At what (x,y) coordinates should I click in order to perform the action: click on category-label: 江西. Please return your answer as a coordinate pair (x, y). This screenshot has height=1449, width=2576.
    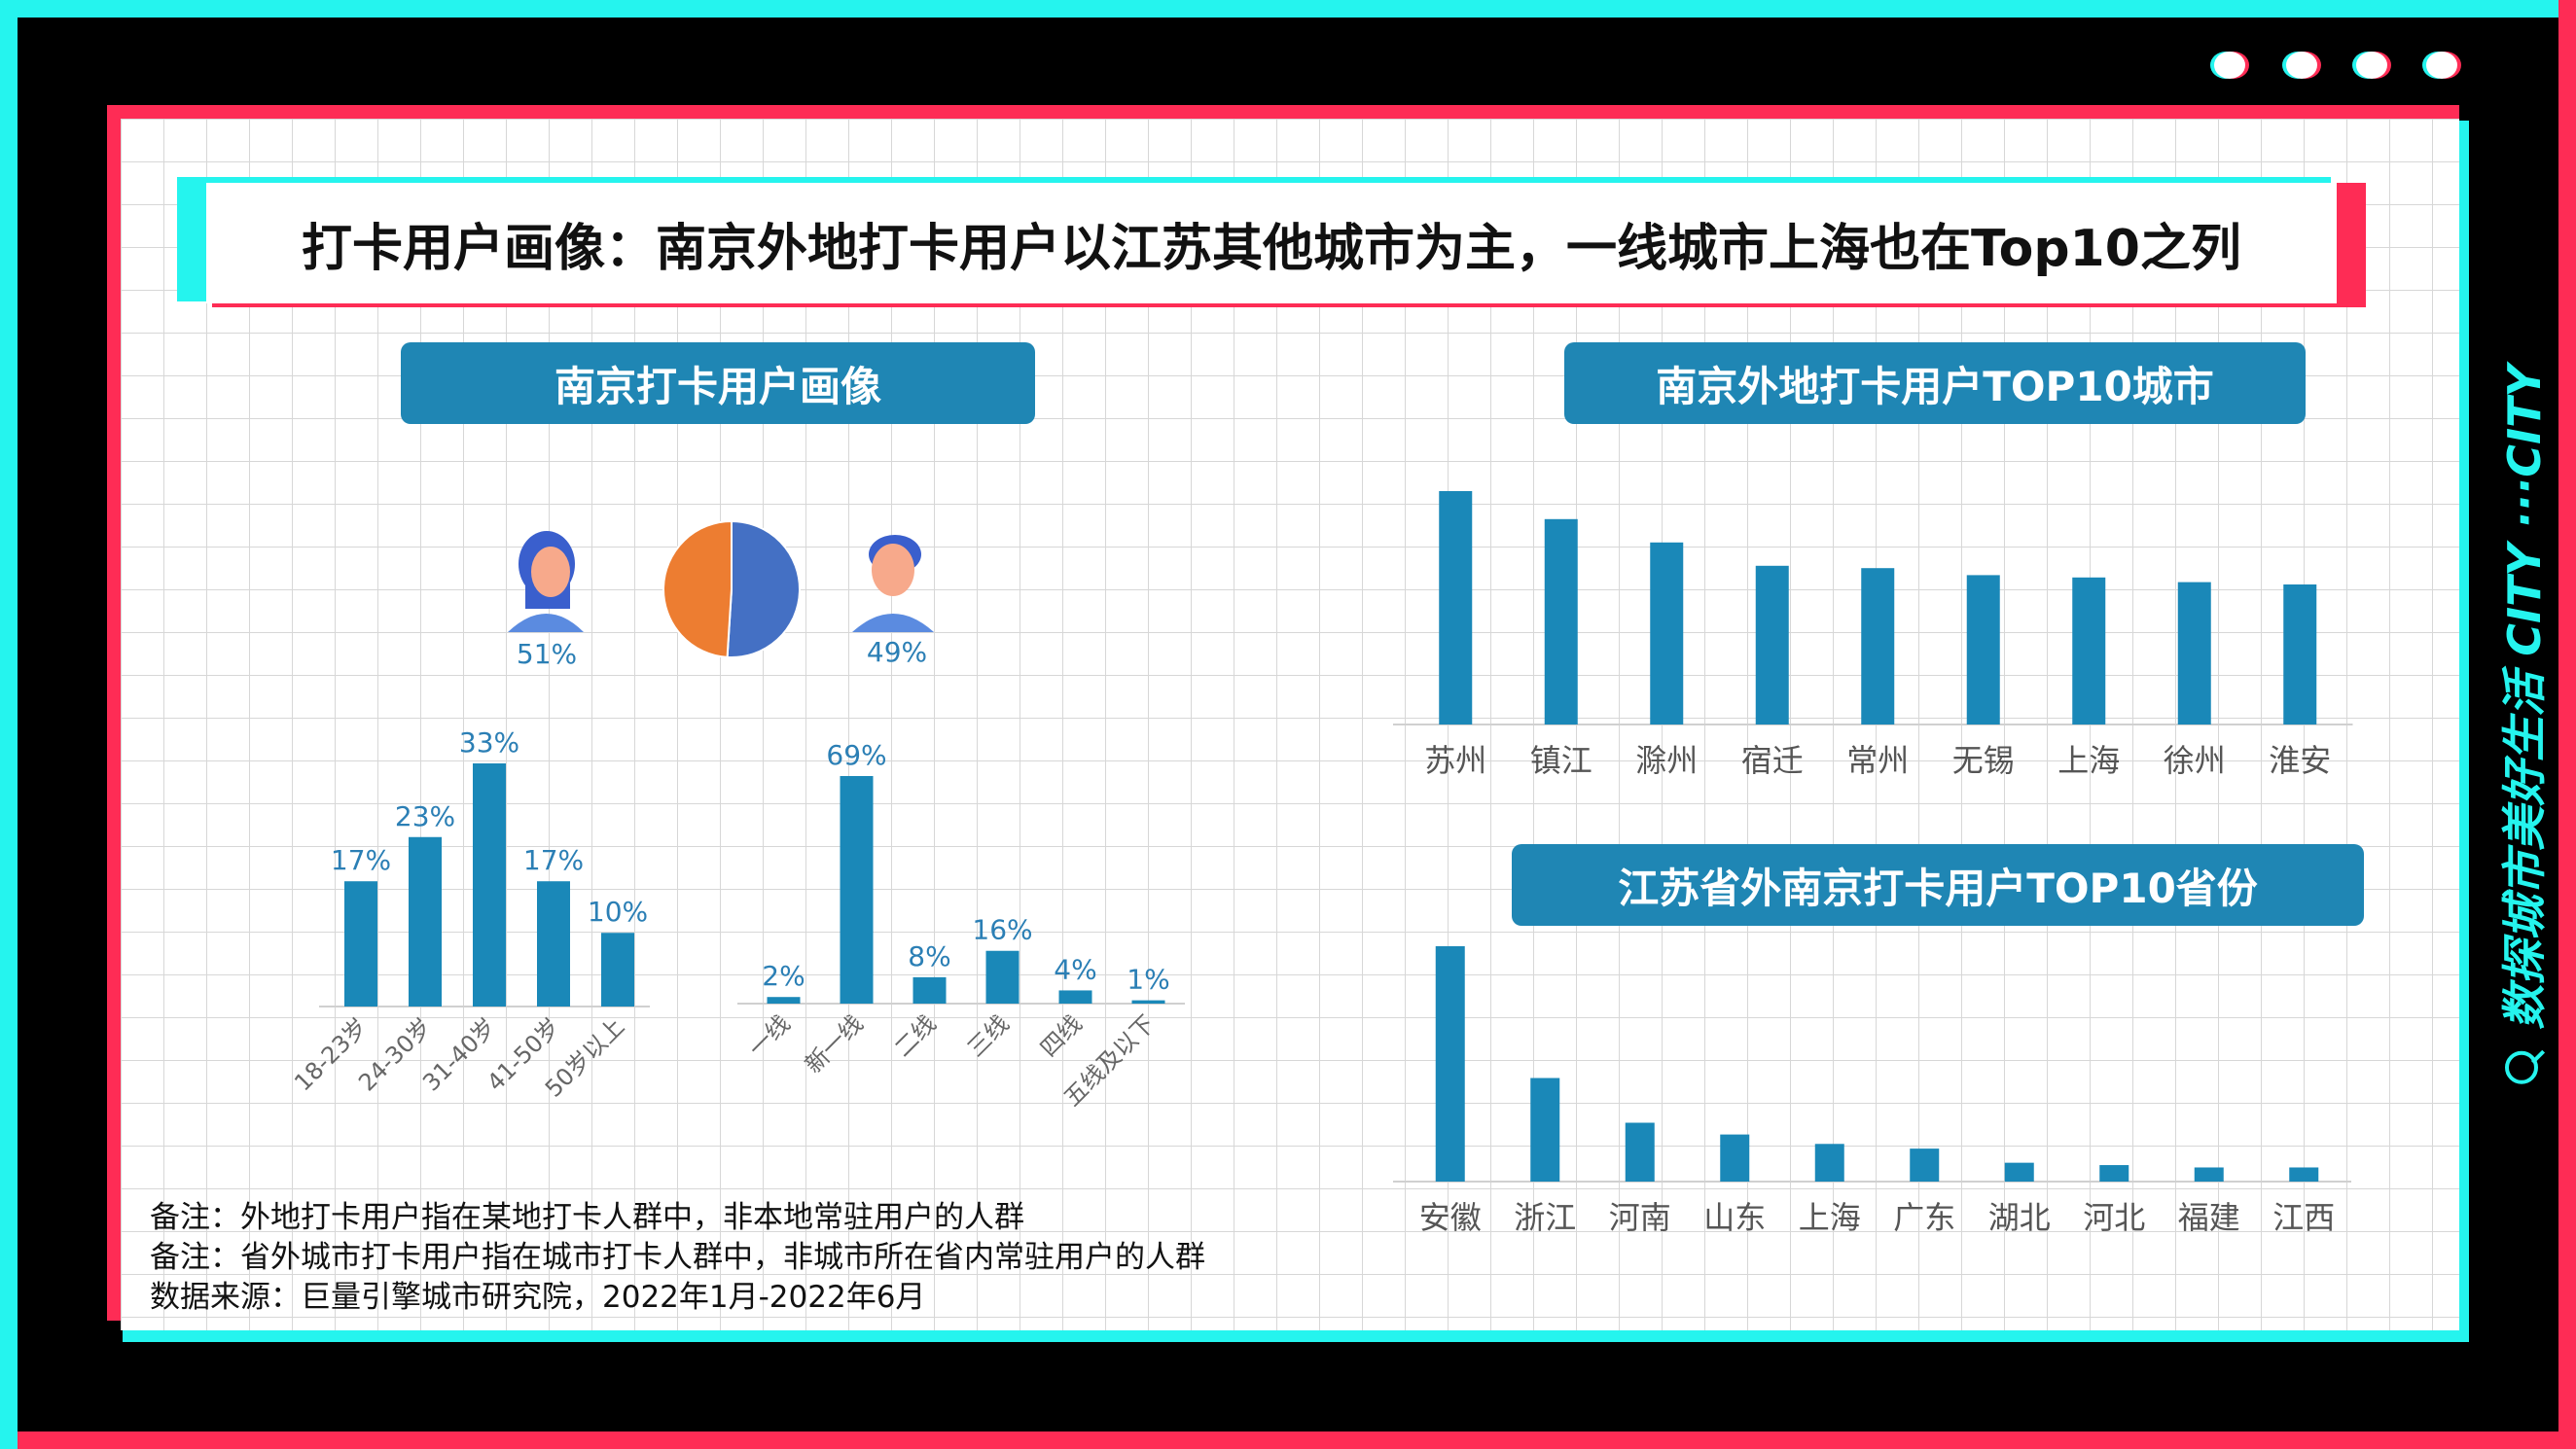
    Looking at the image, I should click on (2303, 1217).